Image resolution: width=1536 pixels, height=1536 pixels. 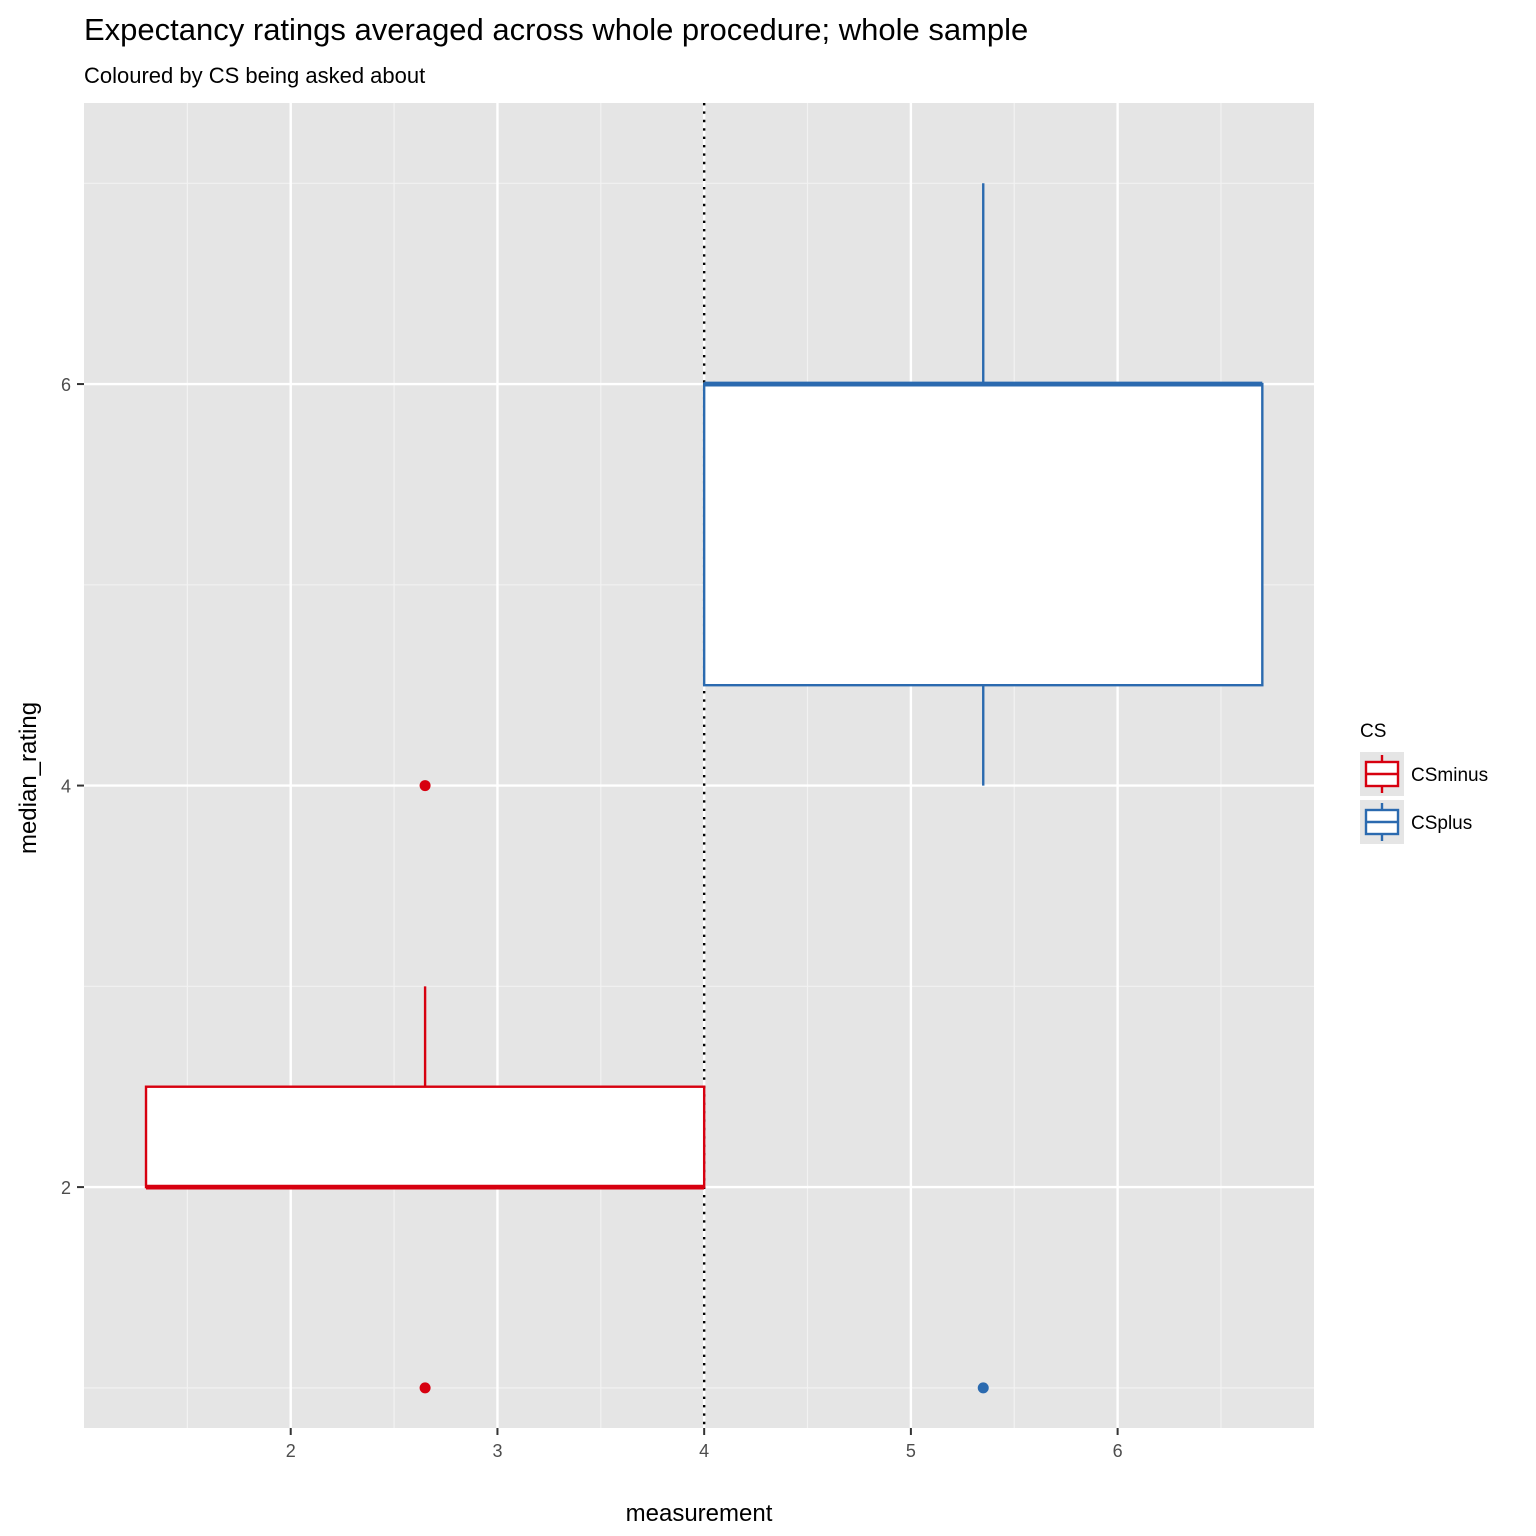 I want to click on x-tick-label: 2, so click(x=291, y=1451).